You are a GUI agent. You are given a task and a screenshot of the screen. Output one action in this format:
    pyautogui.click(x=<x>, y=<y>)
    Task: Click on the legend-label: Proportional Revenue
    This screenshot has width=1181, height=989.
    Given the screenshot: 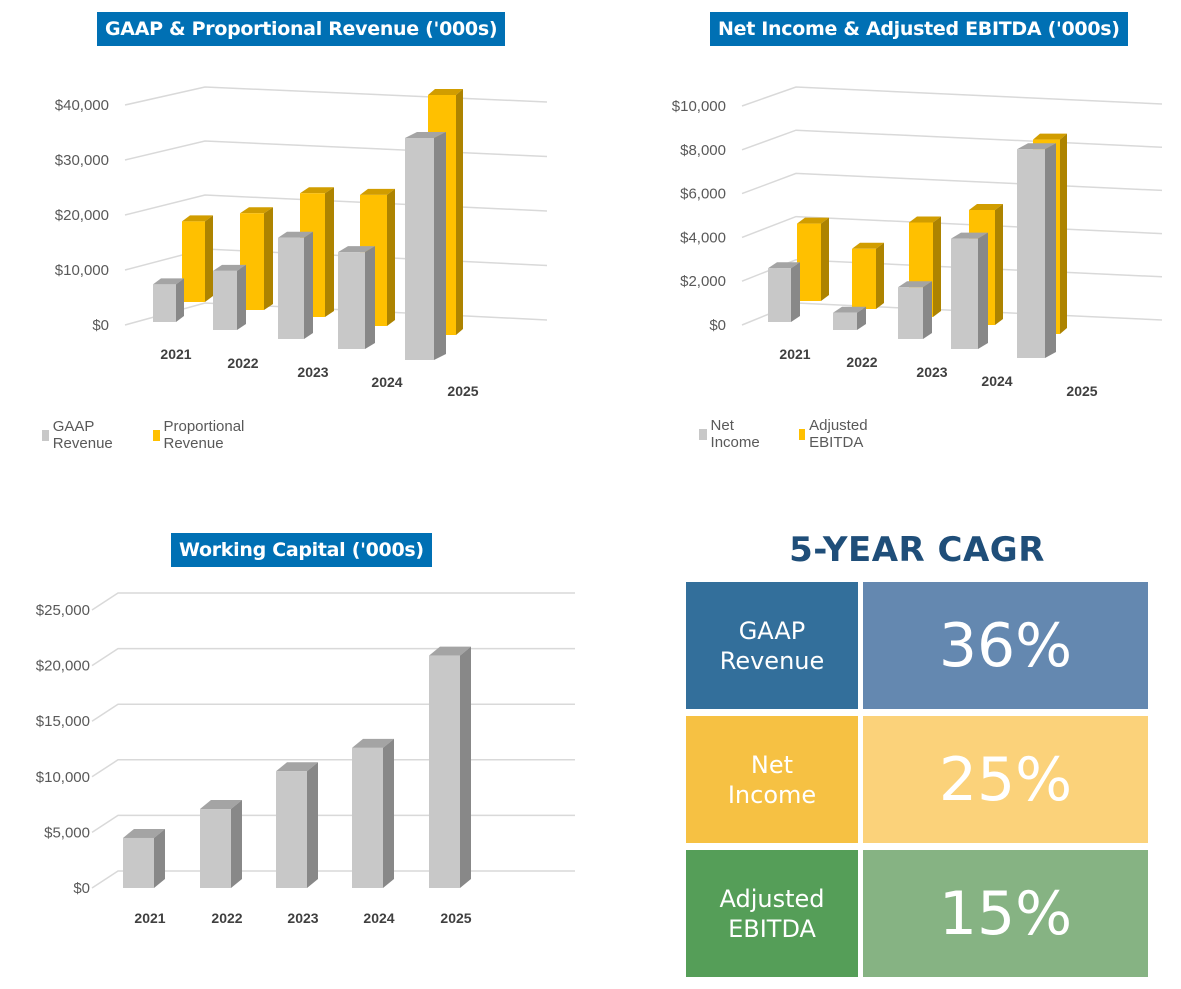 What is the action you would take?
    pyautogui.click(x=204, y=435)
    